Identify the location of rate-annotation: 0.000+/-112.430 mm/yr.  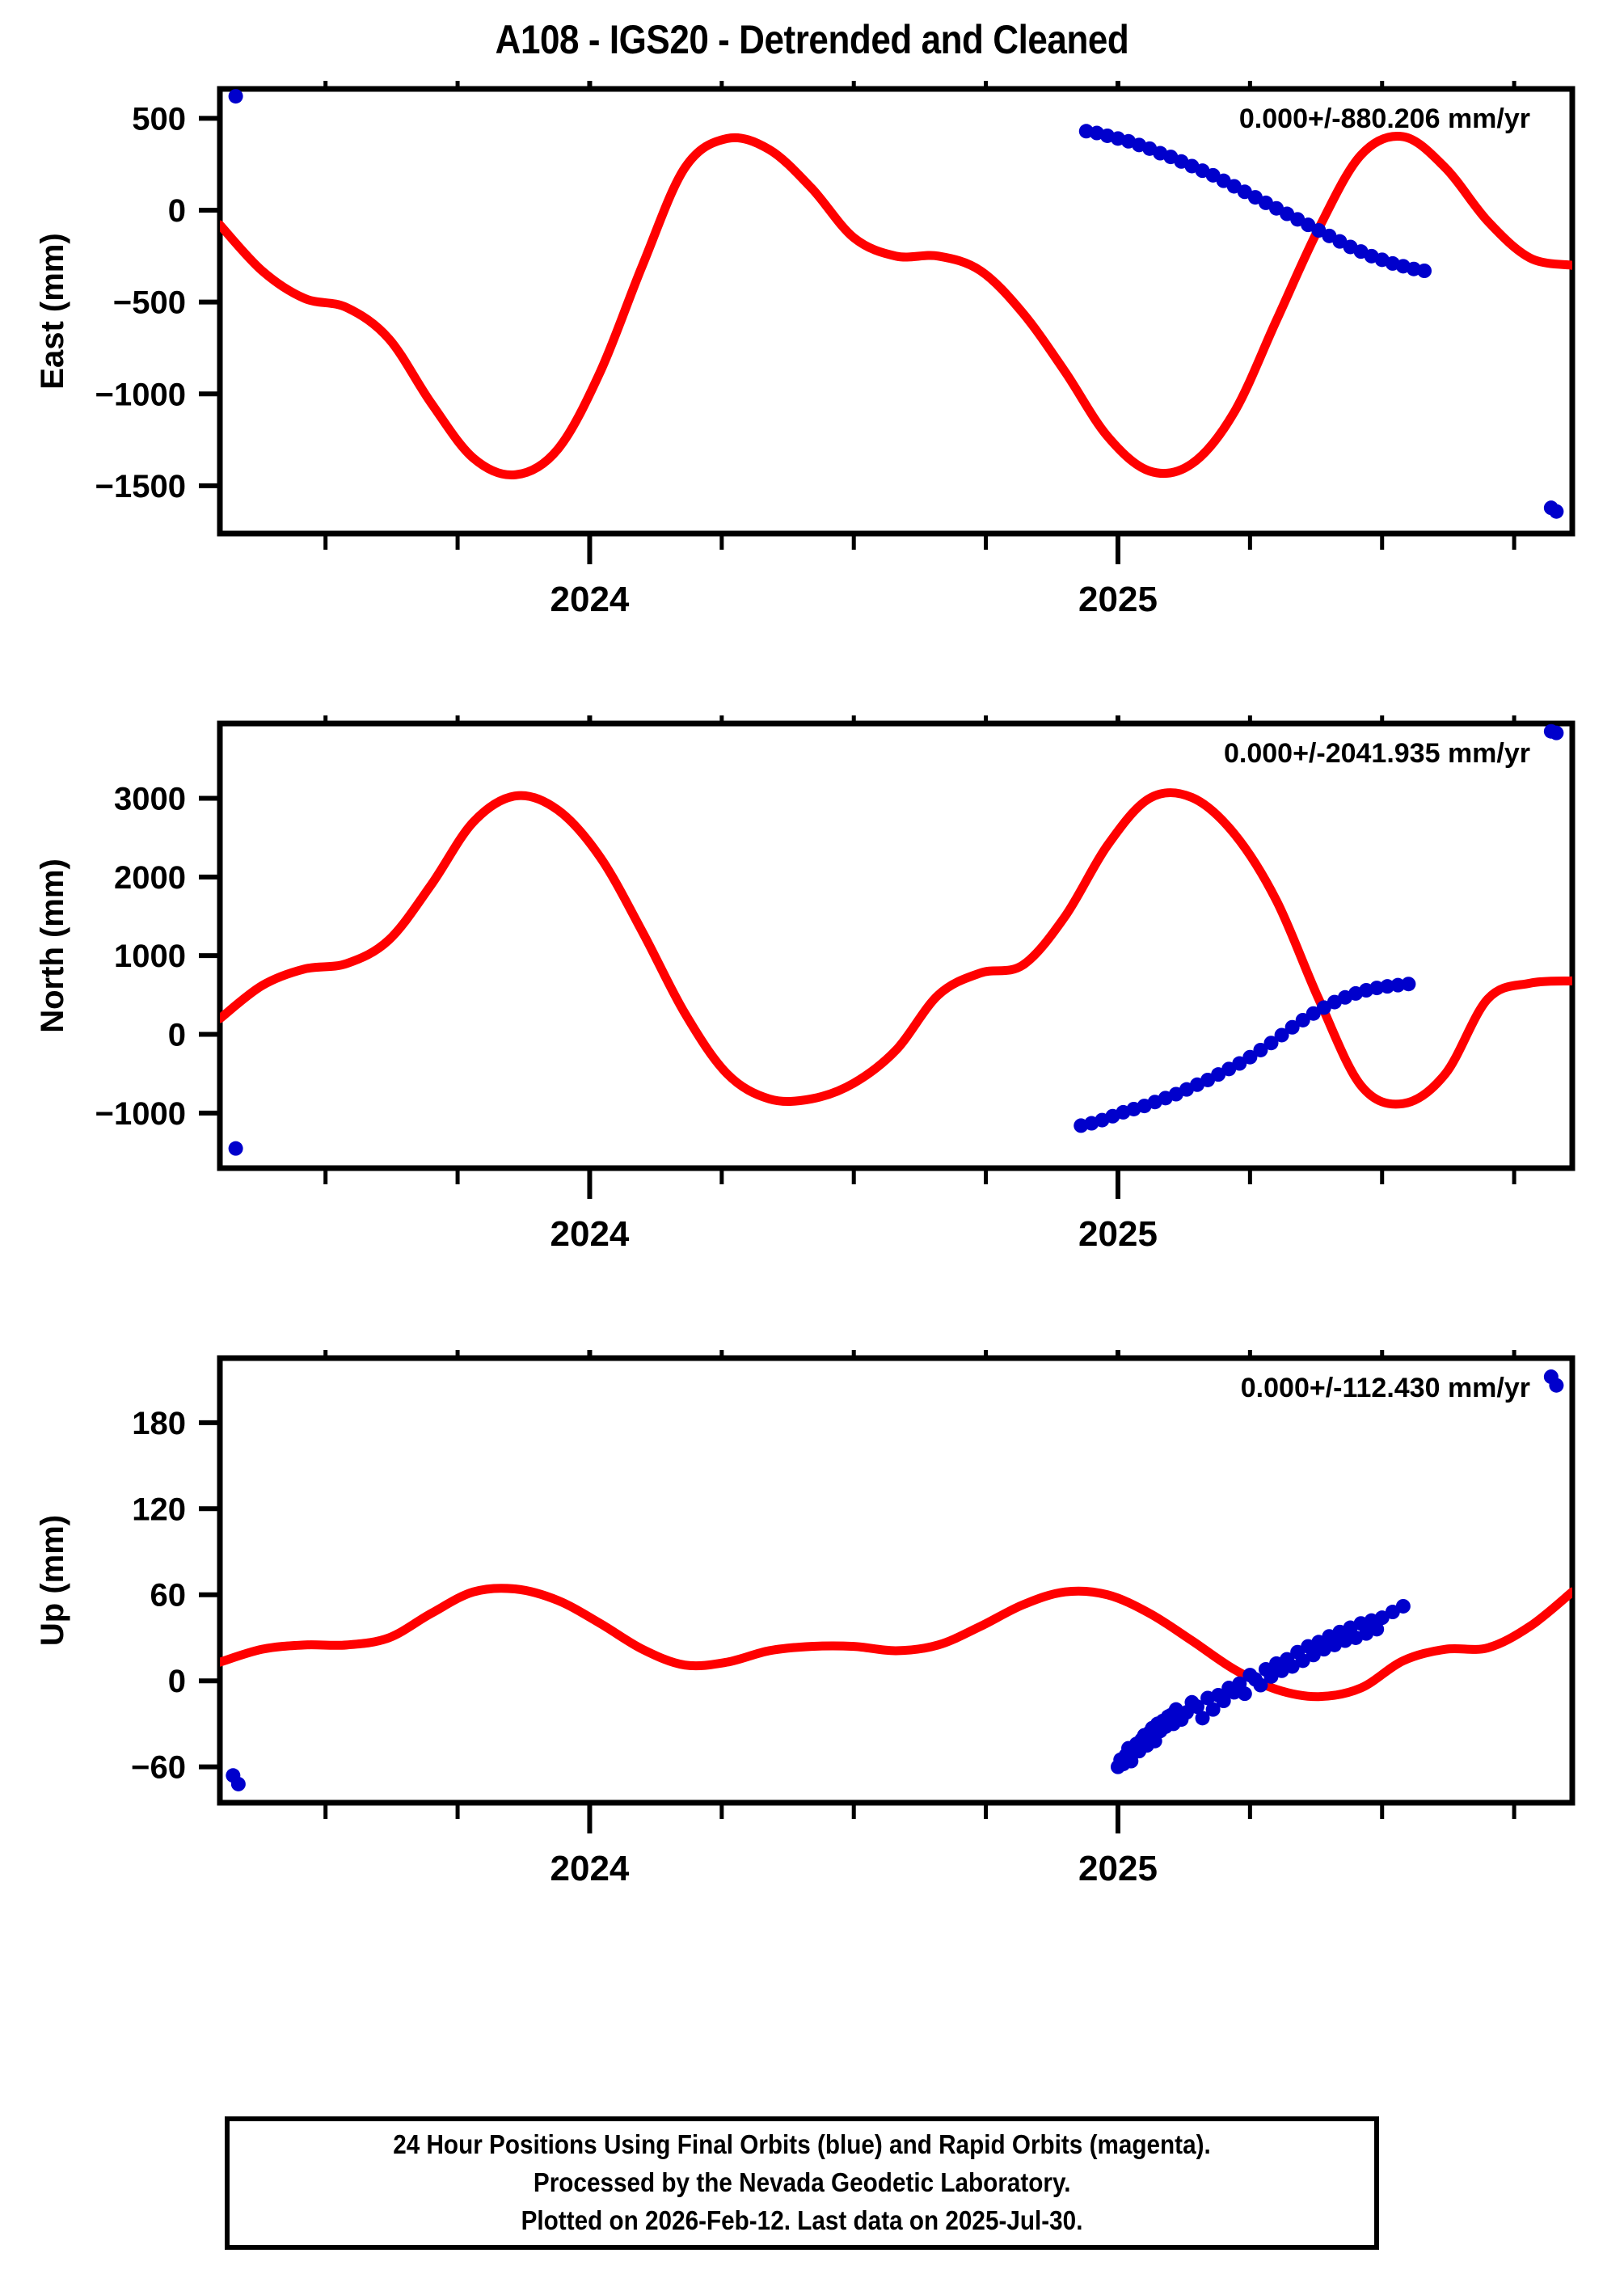
(1385, 1388).